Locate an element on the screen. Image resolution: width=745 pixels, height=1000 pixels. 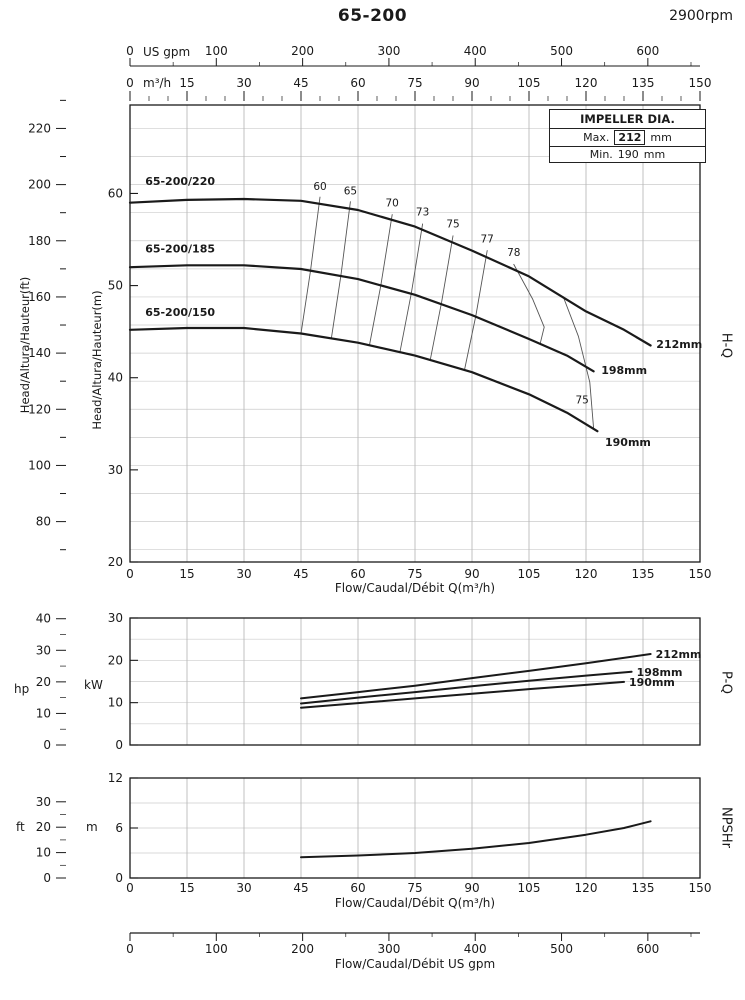
legend-min-value: 190 is located at coordinates (628, 154).